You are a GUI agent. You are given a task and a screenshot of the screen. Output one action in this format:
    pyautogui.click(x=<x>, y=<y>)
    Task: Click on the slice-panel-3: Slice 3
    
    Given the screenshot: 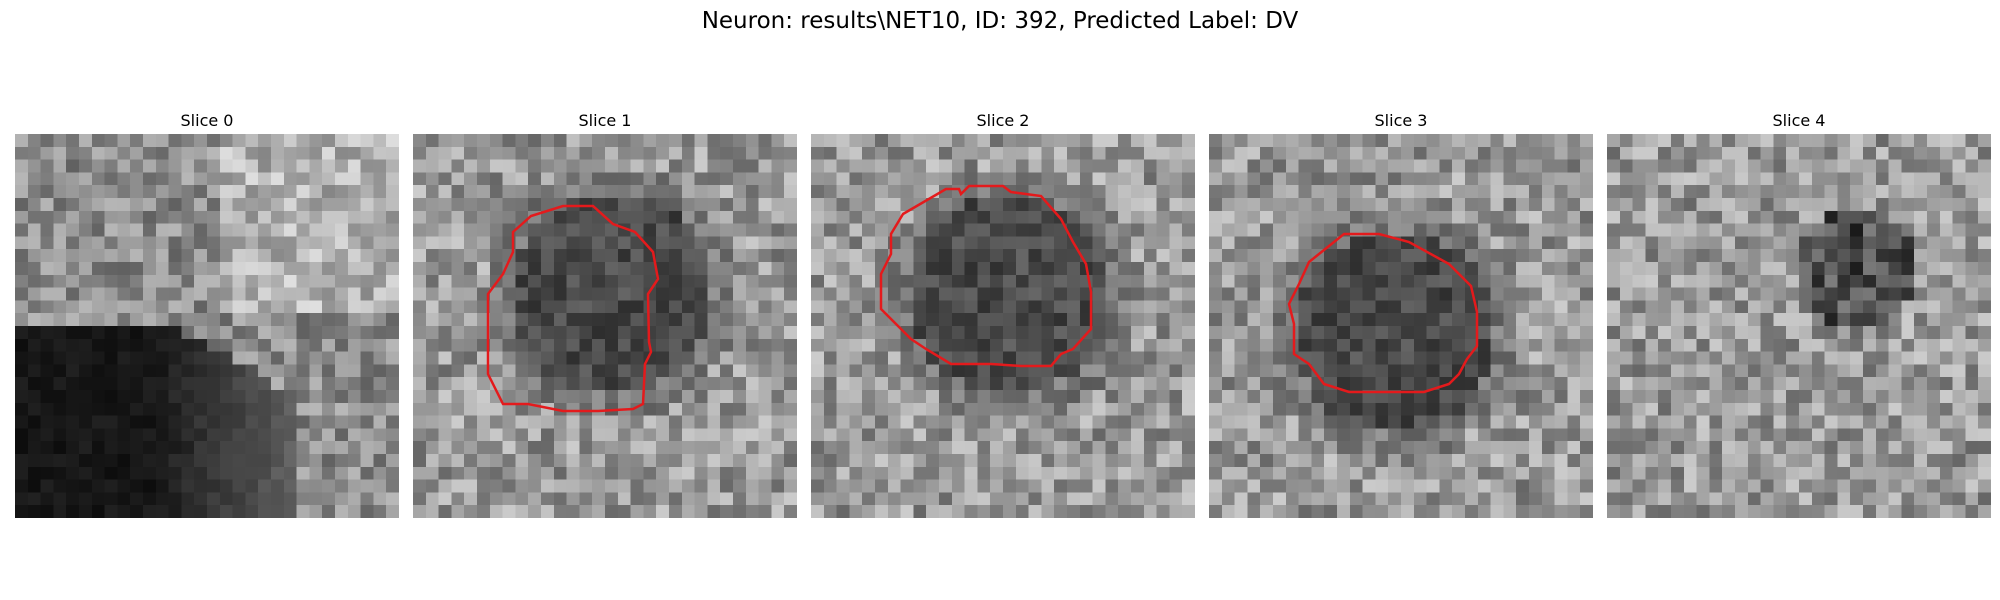 What is the action you would take?
    pyautogui.click(x=1401, y=313)
    